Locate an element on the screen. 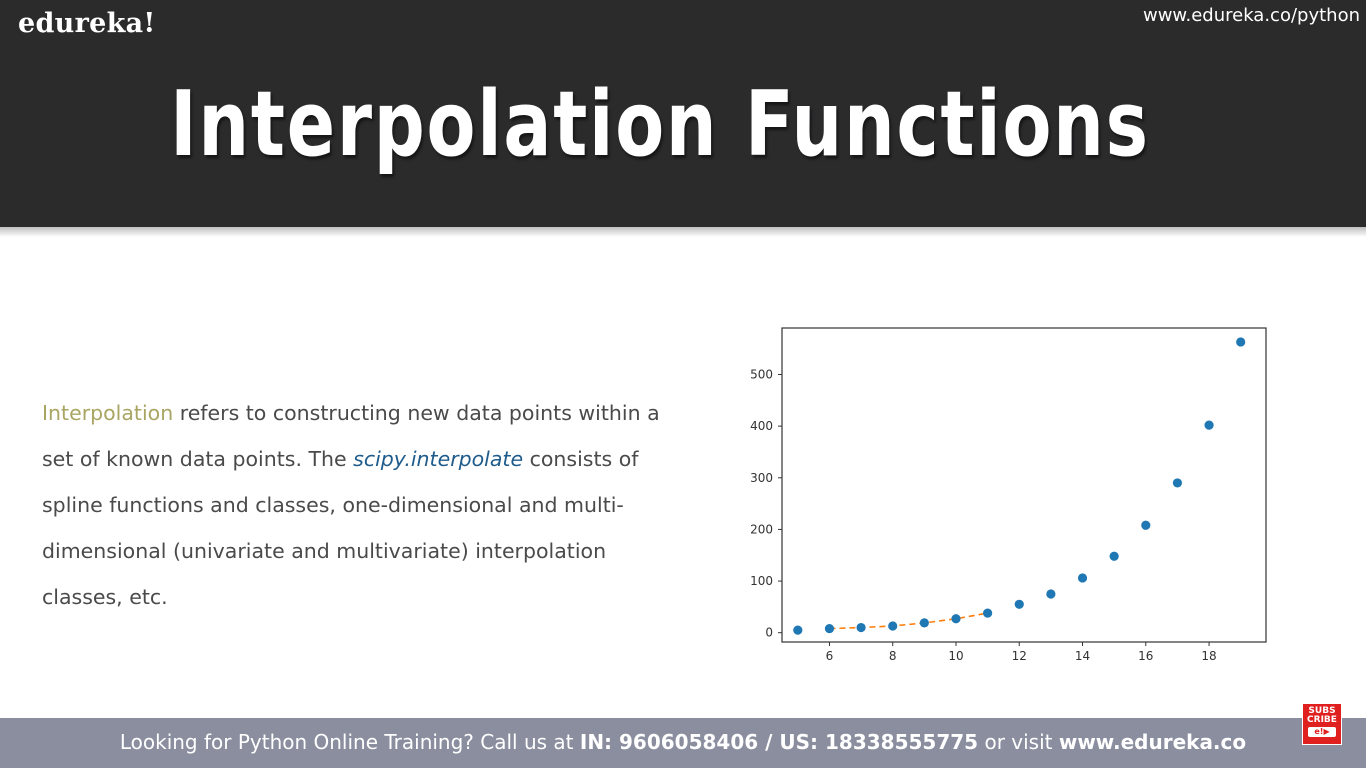 This screenshot has height=768, width=1366. x-tick-label: 16 is located at coordinates (1145, 656).